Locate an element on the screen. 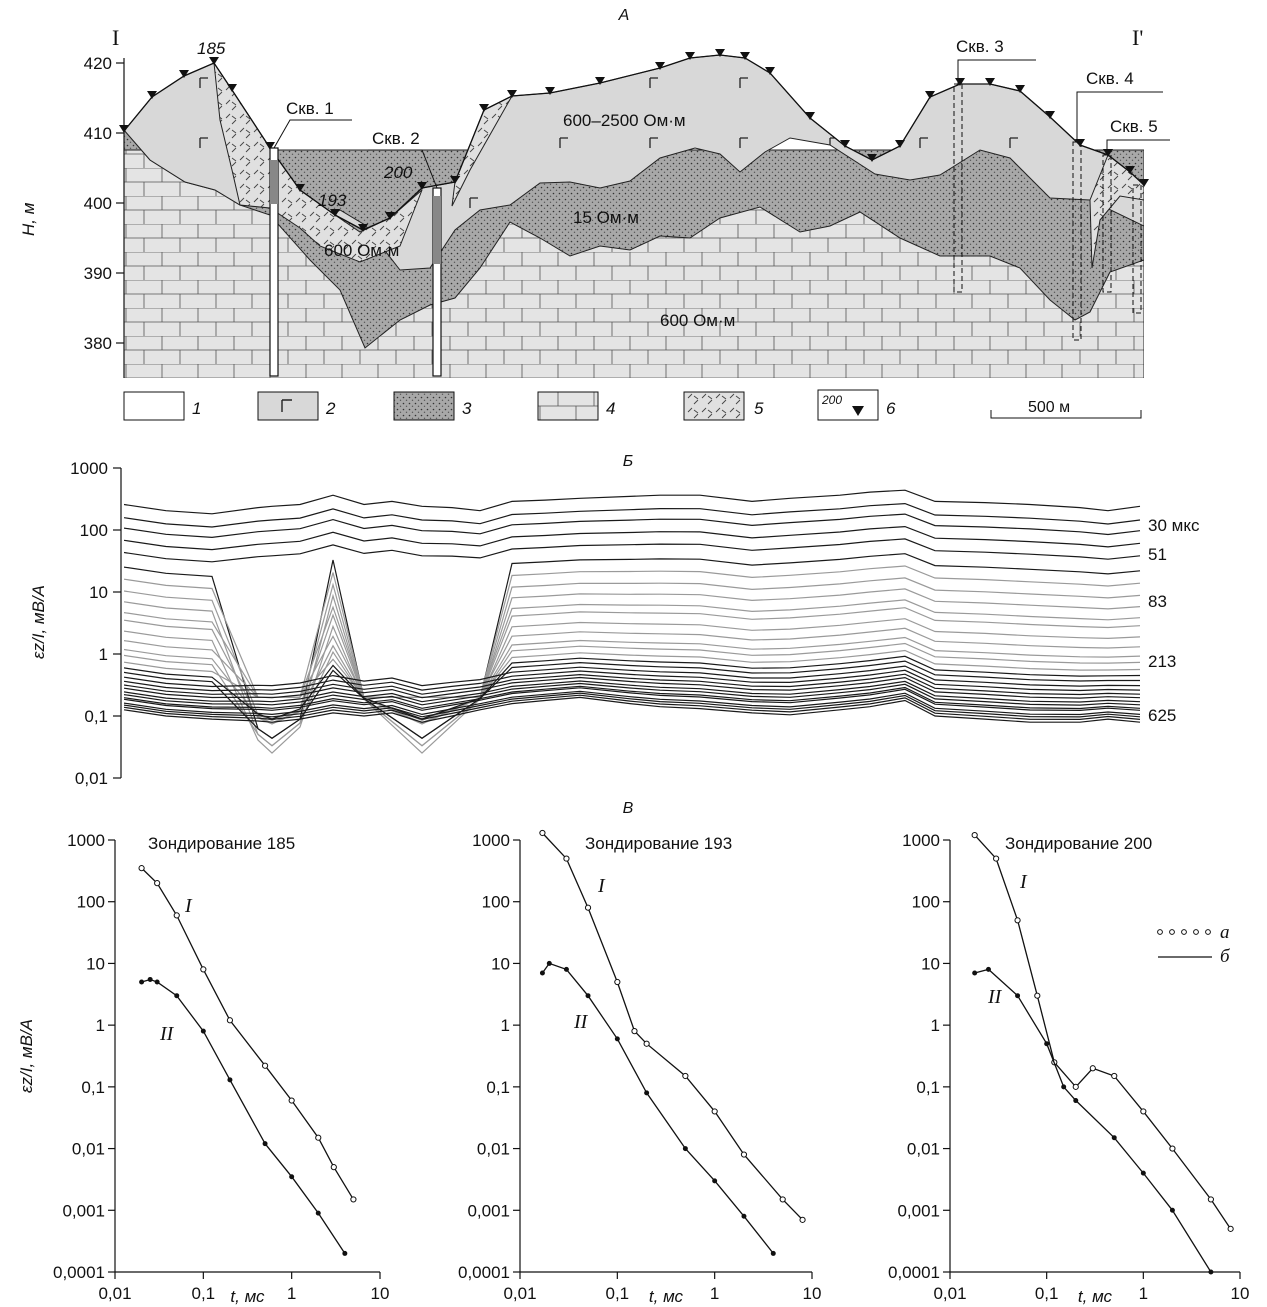 This screenshot has height=1307, width=1267. panel-b-y-tick-label: 10 is located at coordinates (98, 592).